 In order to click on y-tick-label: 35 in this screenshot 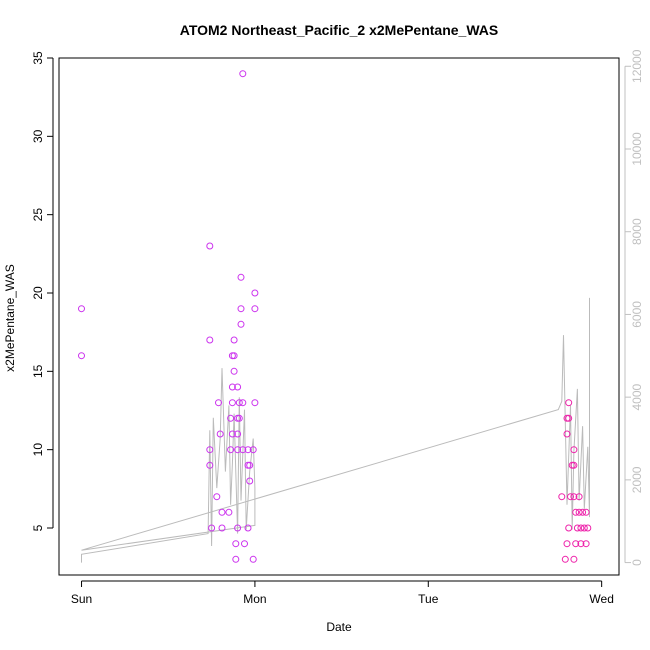, I will do `click(38, 58)`.